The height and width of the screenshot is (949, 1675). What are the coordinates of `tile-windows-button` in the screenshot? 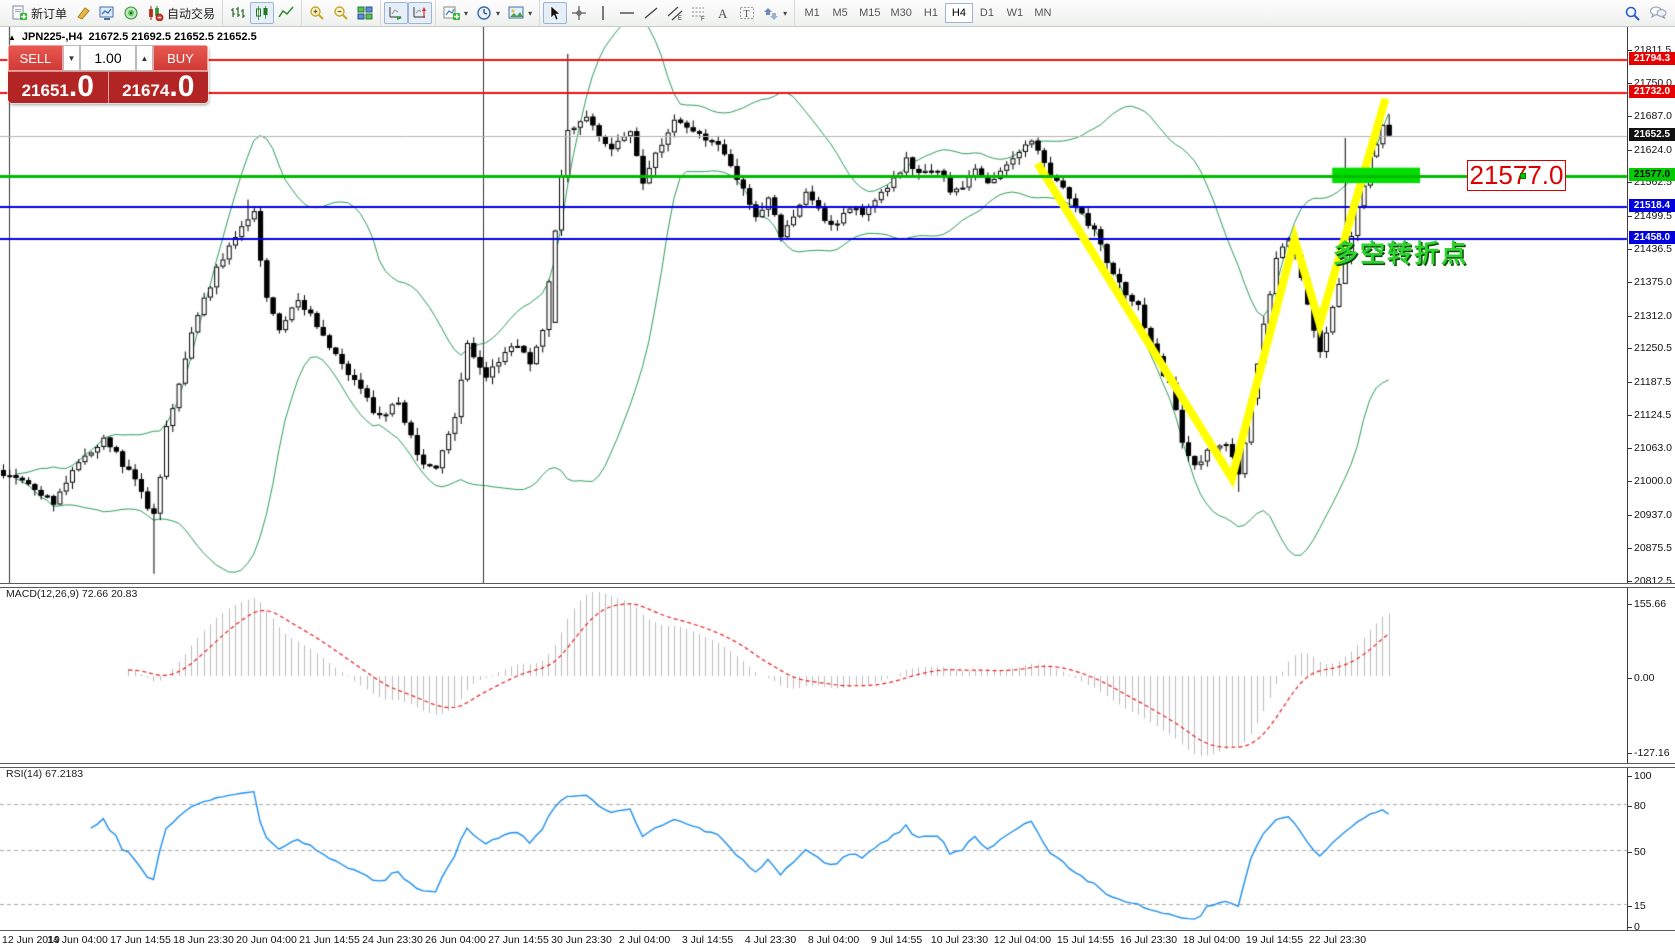 It's located at (365, 13).